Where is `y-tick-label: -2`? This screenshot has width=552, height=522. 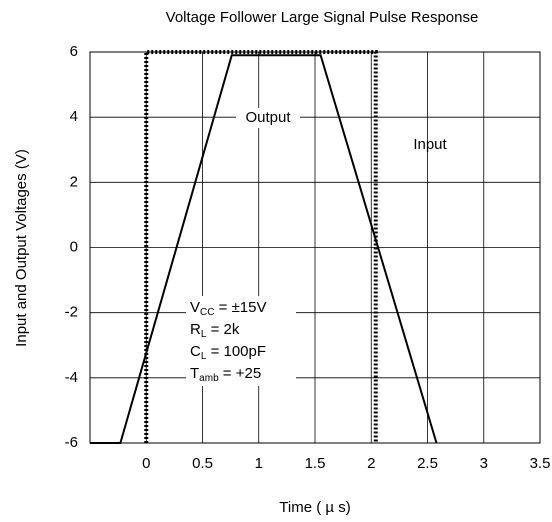
y-tick-label: -2 is located at coordinates (71, 312).